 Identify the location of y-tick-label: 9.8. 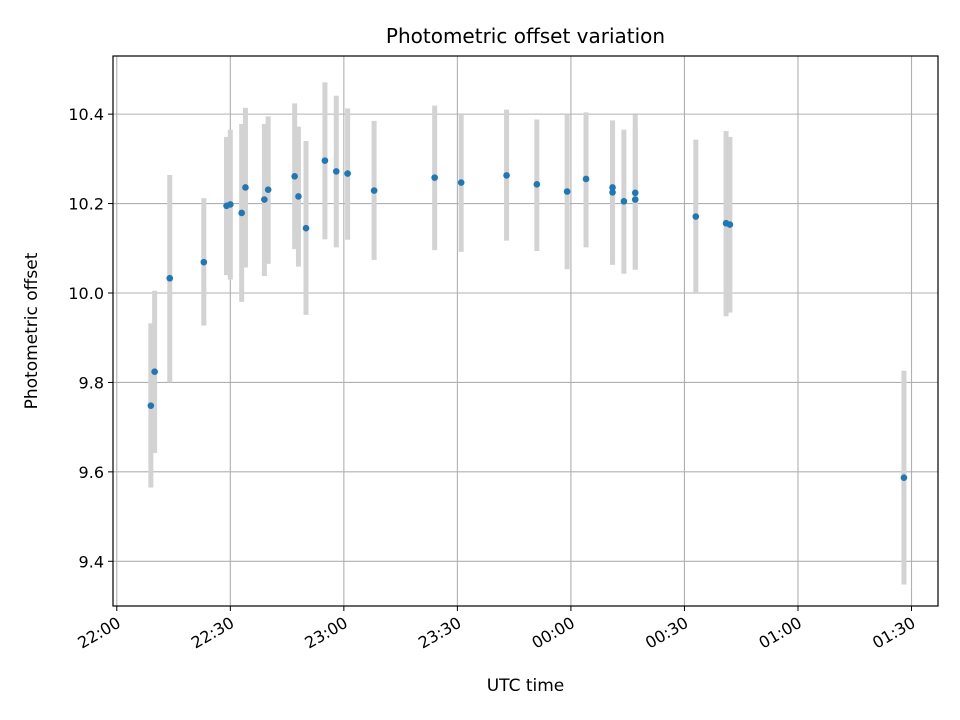
(91, 382).